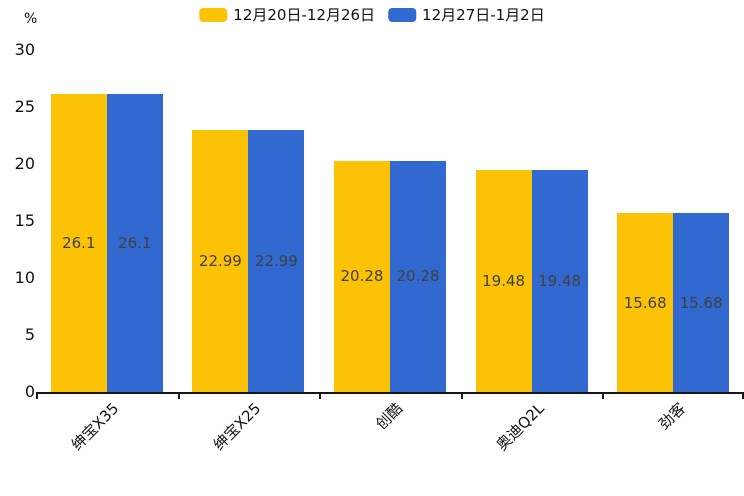 This screenshot has height=496, width=744. What do you see at coordinates (31, 19) in the screenshot?
I see `y-axis-unit-label: %` at bounding box center [31, 19].